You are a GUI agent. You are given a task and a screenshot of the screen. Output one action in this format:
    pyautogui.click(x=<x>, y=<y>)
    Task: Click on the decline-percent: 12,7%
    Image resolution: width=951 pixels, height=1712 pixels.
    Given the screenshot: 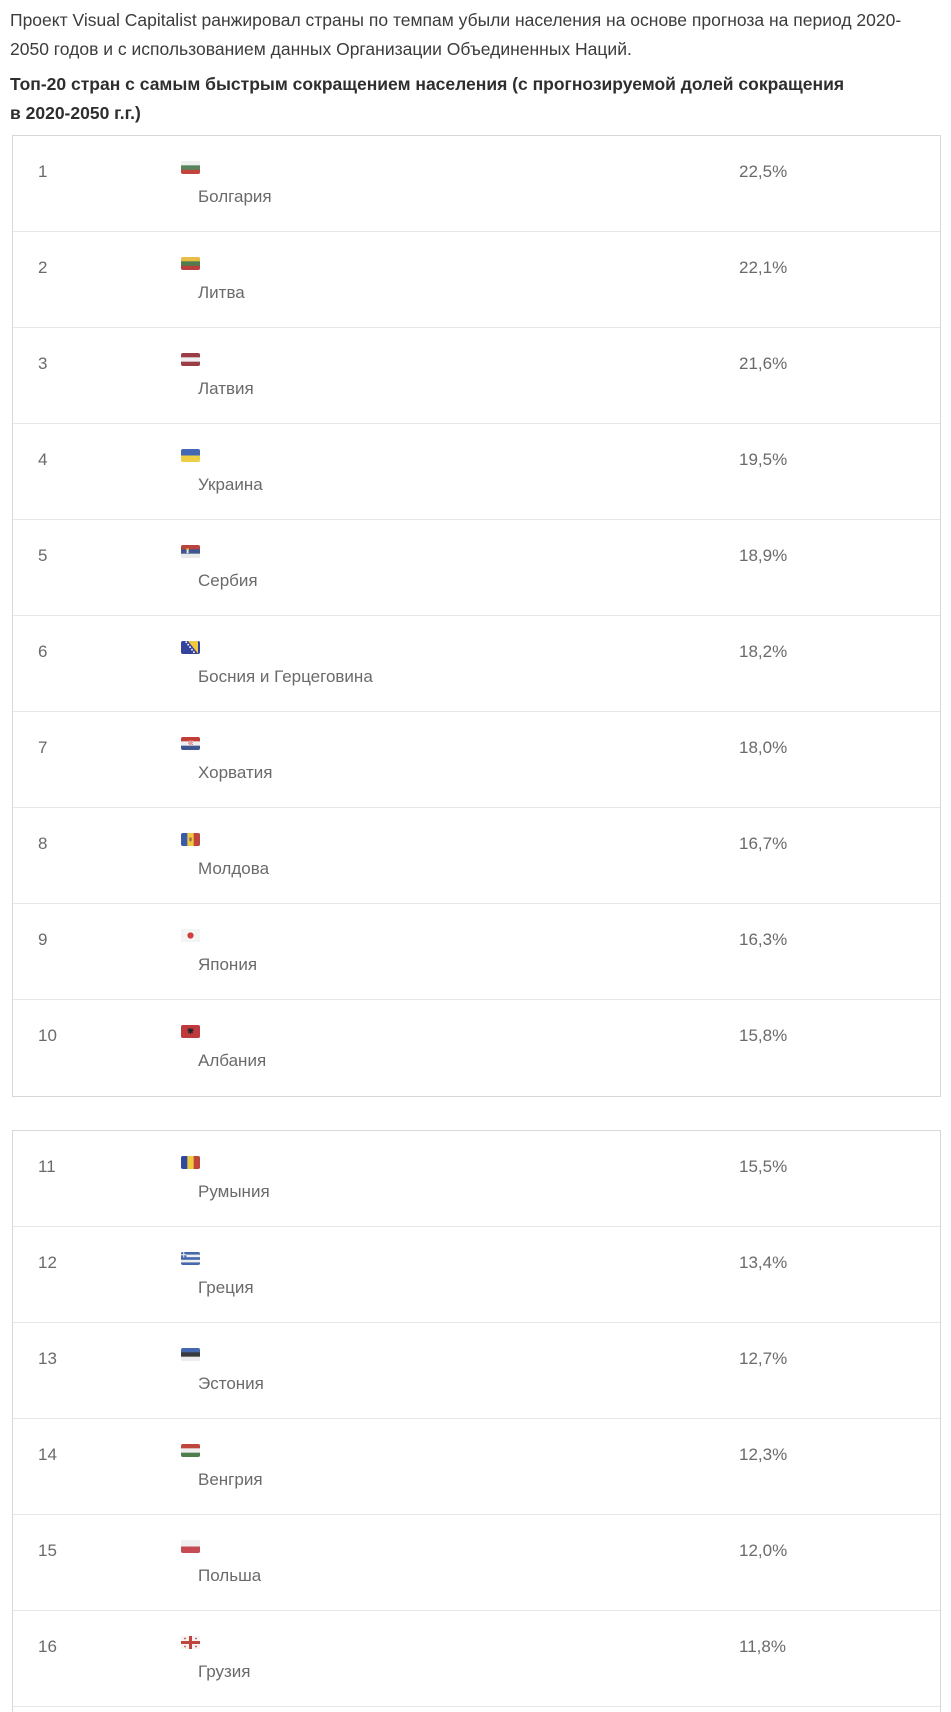 What is the action you would take?
    pyautogui.click(x=763, y=1358)
    